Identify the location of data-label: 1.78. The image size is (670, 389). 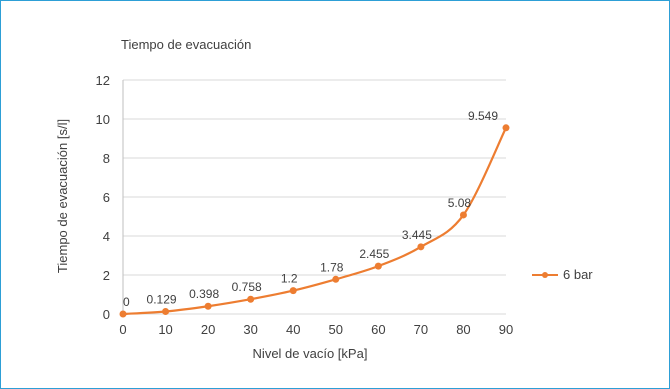
(332, 267).